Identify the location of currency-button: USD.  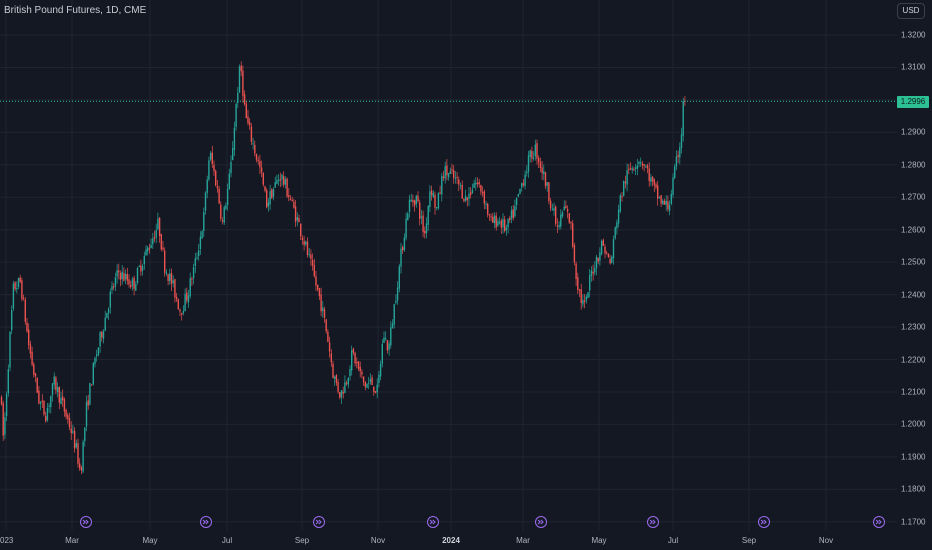
(911, 11).